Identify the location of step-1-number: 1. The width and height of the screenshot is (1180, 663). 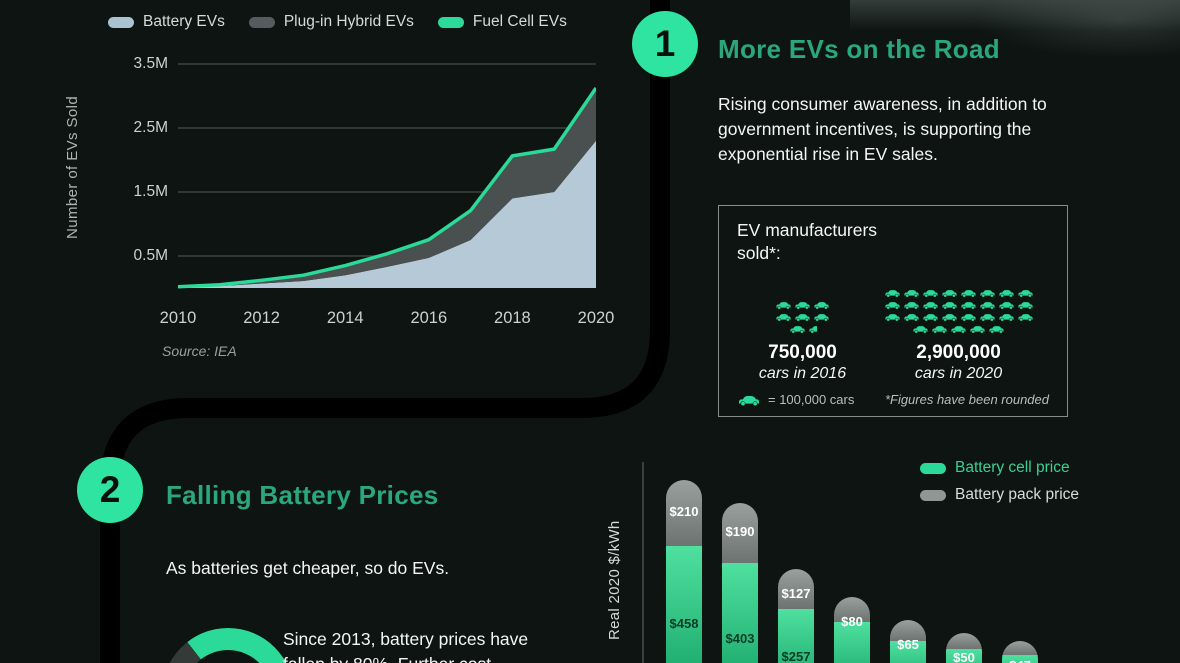
(665, 43).